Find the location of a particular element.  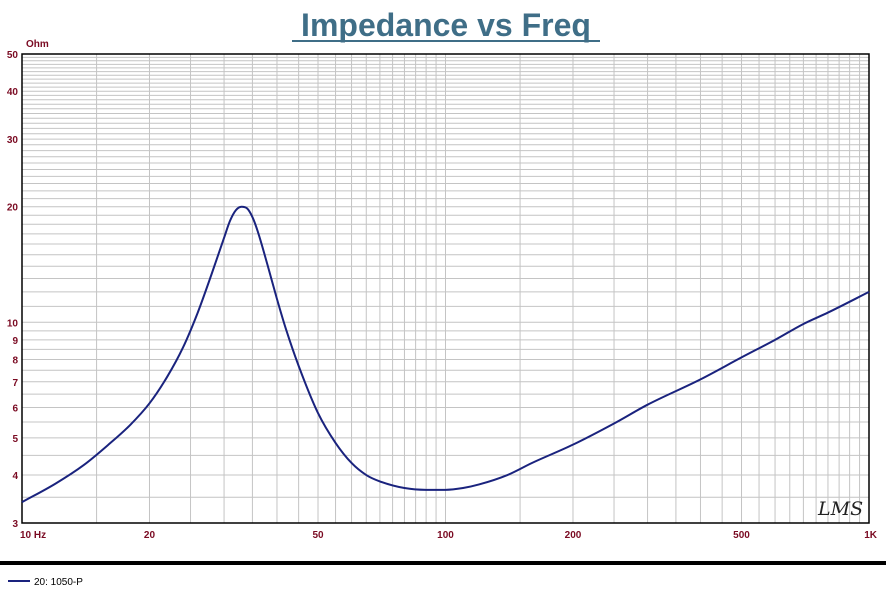

y-tick-label: 50 is located at coordinates (13, 55).